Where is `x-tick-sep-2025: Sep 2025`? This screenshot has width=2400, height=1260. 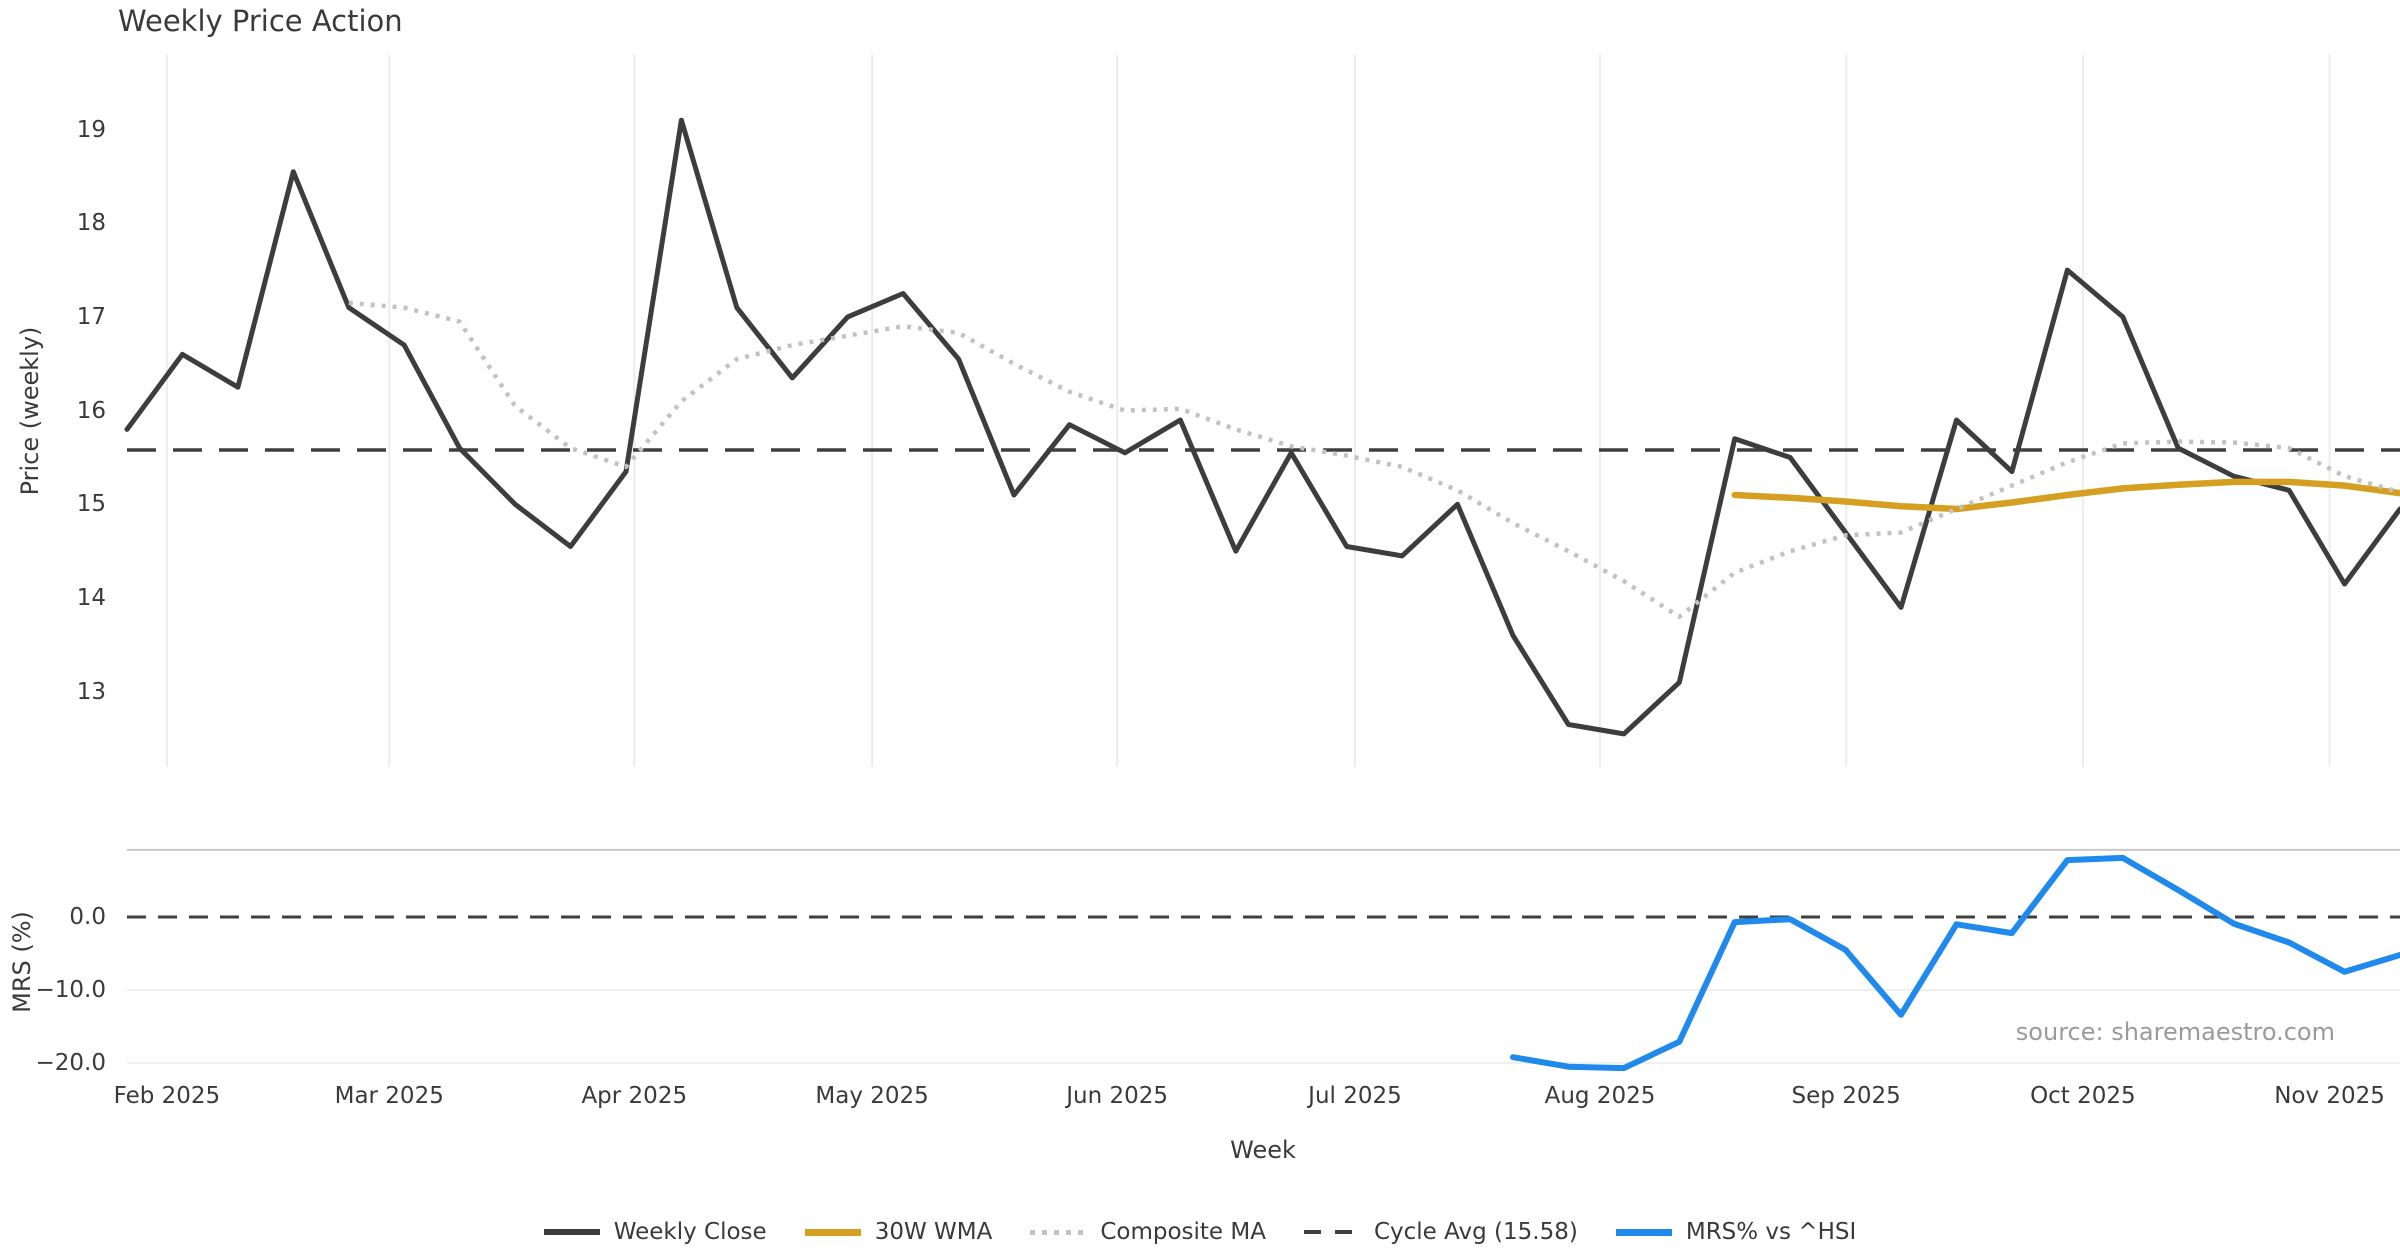 x-tick-sep-2025: Sep 2025 is located at coordinates (1846, 1096).